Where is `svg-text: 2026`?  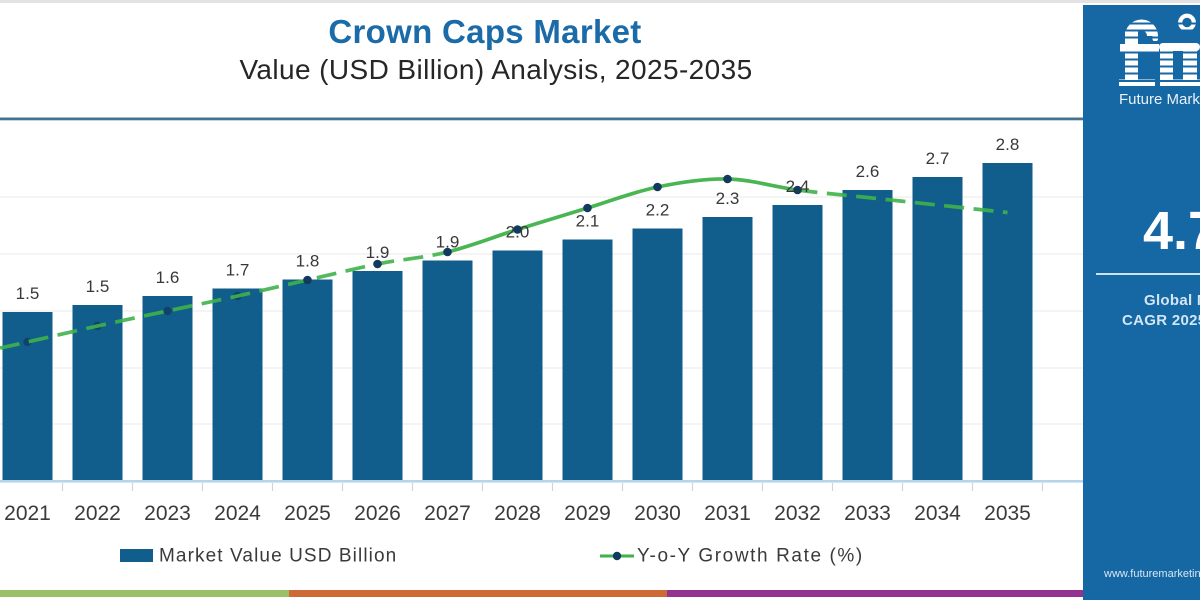
svg-text: 2026 is located at coordinates (377, 513).